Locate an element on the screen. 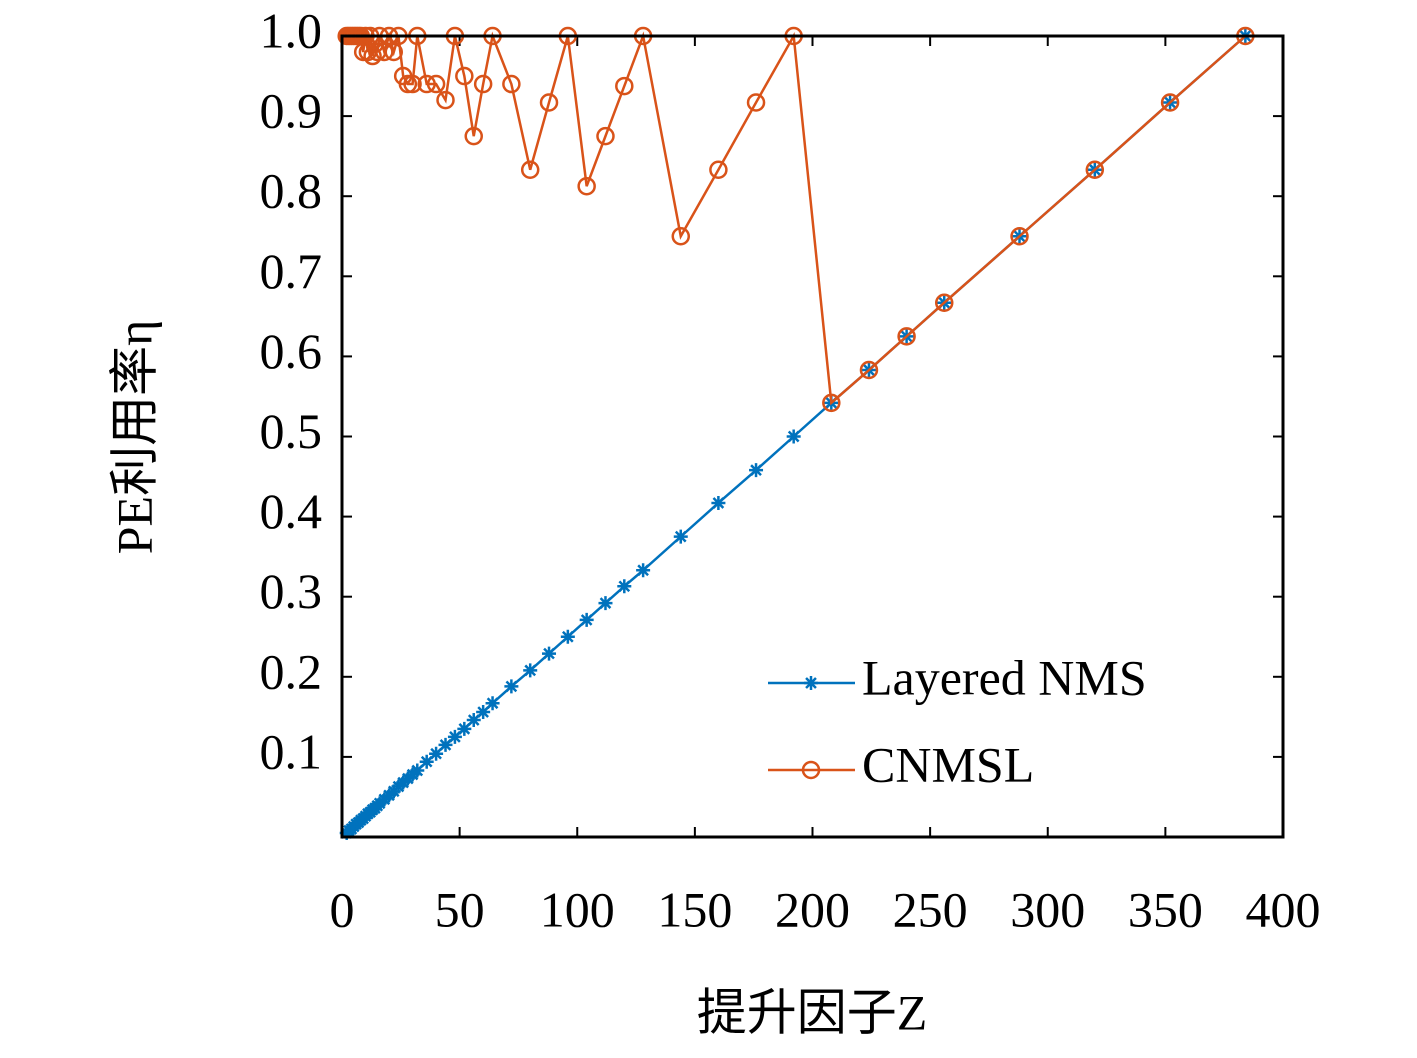 The image size is (1417, 1058). legend: Layered NMS CNMSL is located at coordinates (957, 720).